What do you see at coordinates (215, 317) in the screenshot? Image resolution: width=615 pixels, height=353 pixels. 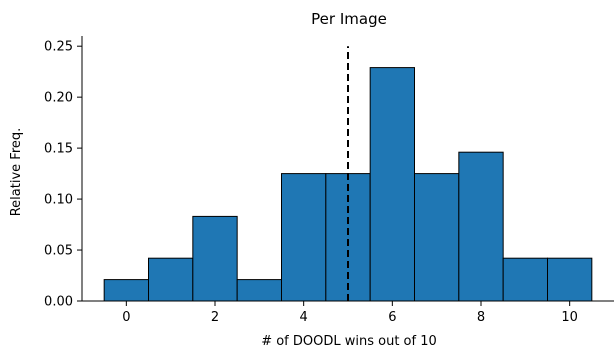 I see `x-tick-label-2: 2` at bounding box center [215, 317].